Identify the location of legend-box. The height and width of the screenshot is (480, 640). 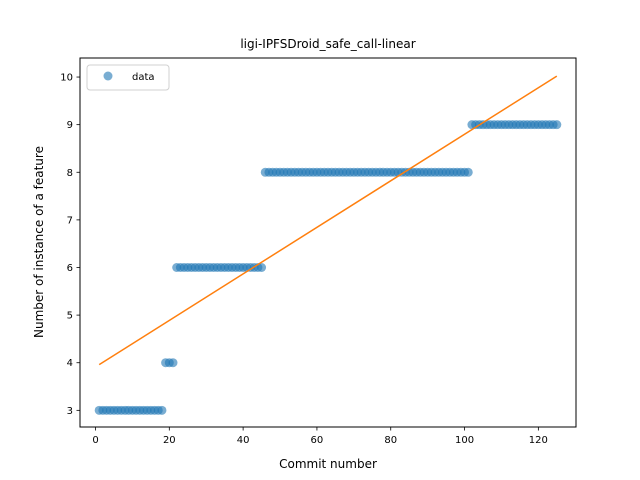
(128, 77).